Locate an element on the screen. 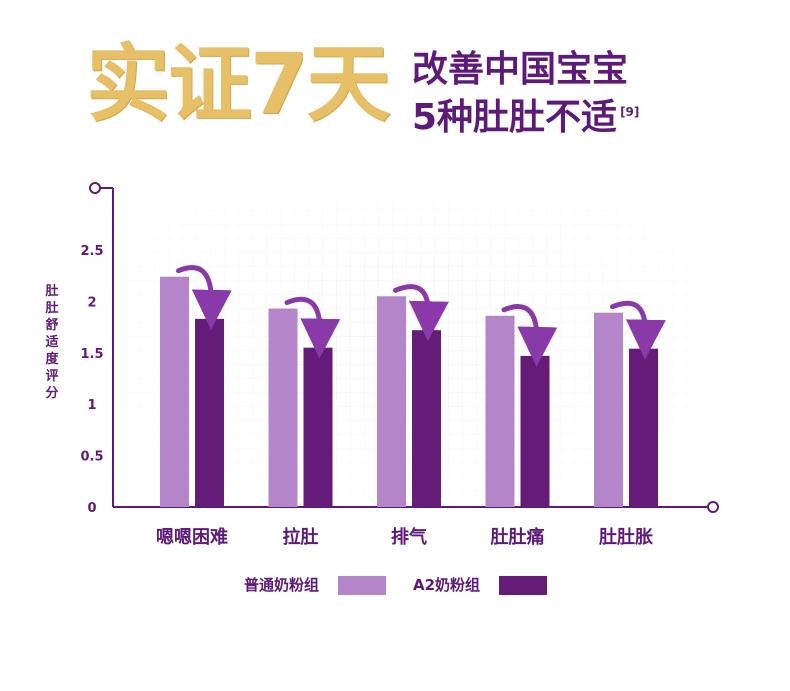  y-tick-label: 0 is located at coordinates (91, 508).